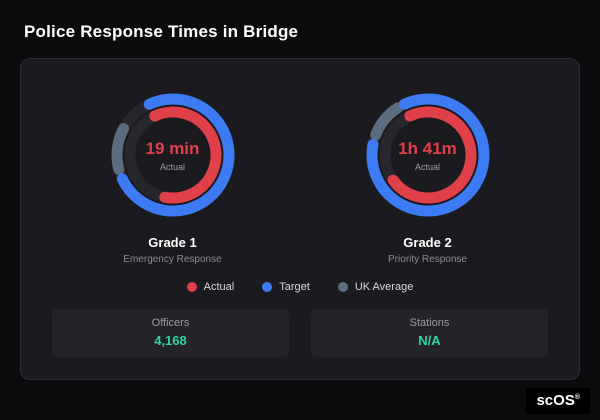 Image resolution: width=600 pixels, height=420 pixels. What do you see at coordinates (267, 287) in the screenshot?
I see `target-color-dot` at bounding box center [267, 287].